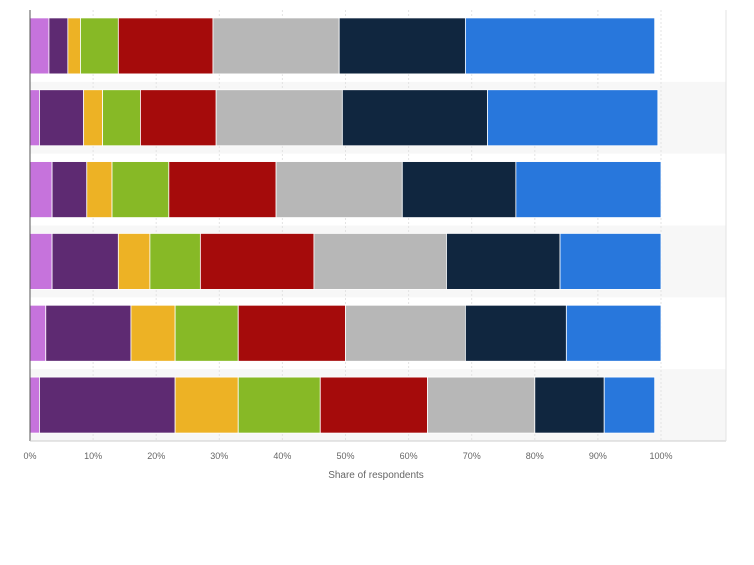 The height and width of the screenshot is (565, 754). I want to click on bar-segment-row2-series3, so click(93, 118).